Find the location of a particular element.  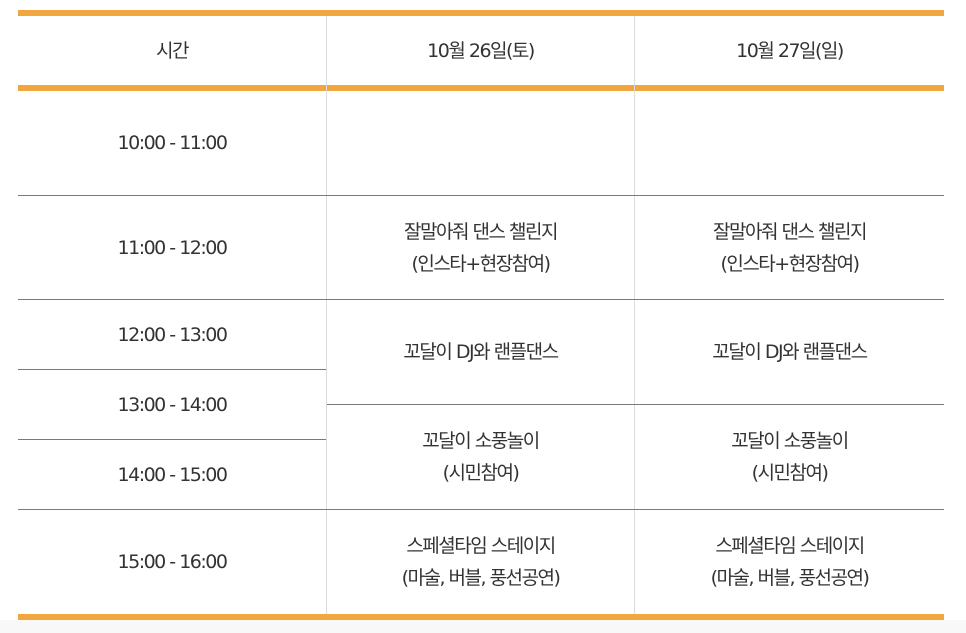

day2-dance-challenge: 잘말아줘 댄스 챌린지 (인스타+현장참여) is located at coordinates (789, 247).